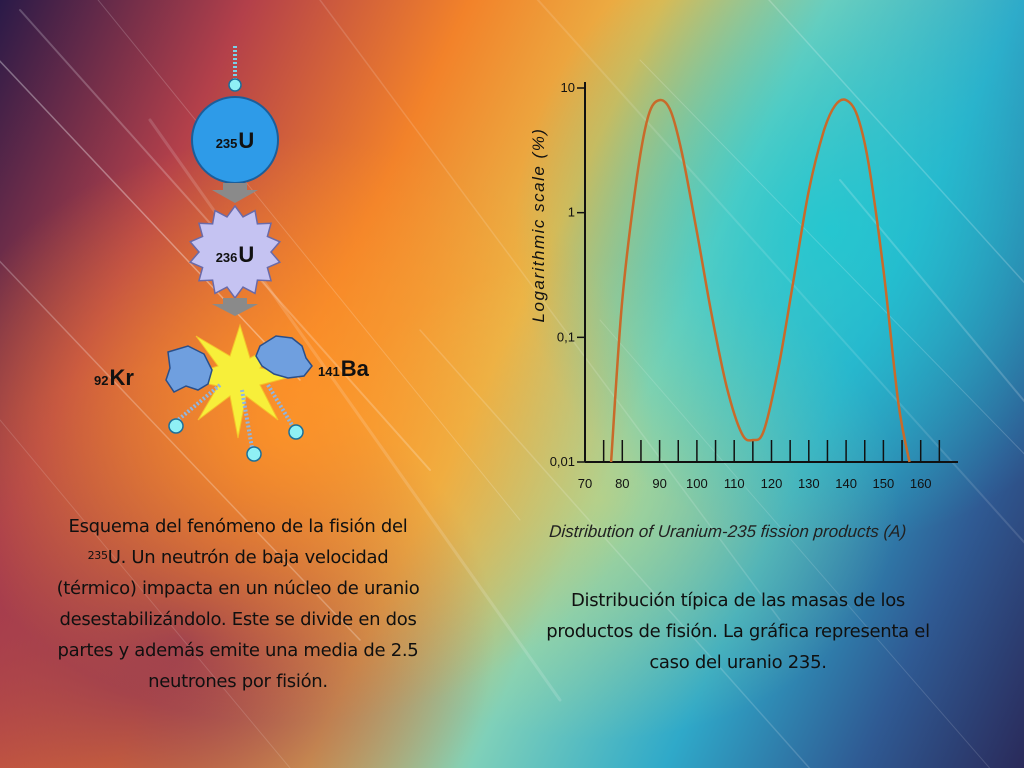 This screenshot has height=768, width=1024. What do you see at coordinates (246, 140) in the screenshot?
I see `u235-symbol: U` at bounding box center [246, 140].